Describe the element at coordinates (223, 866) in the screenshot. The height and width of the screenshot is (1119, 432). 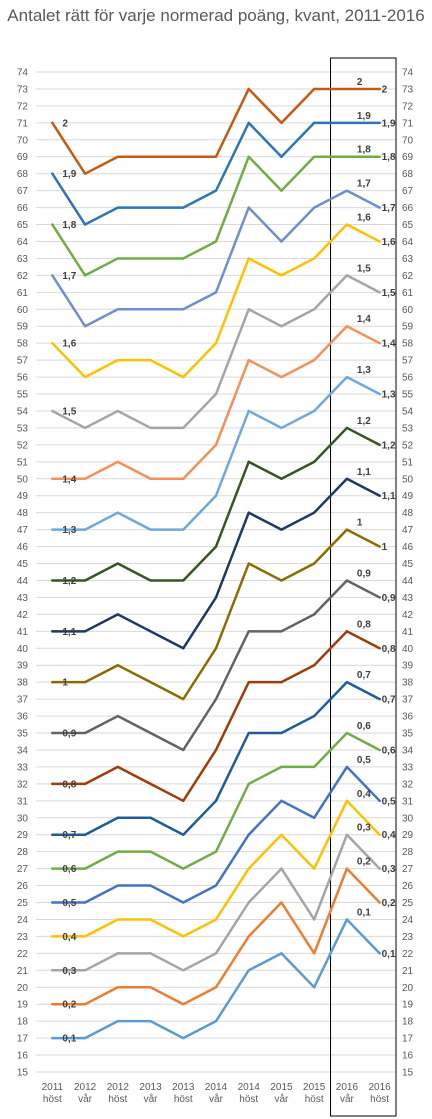
I see `series: 0,4 0,4 0,4` at that location.